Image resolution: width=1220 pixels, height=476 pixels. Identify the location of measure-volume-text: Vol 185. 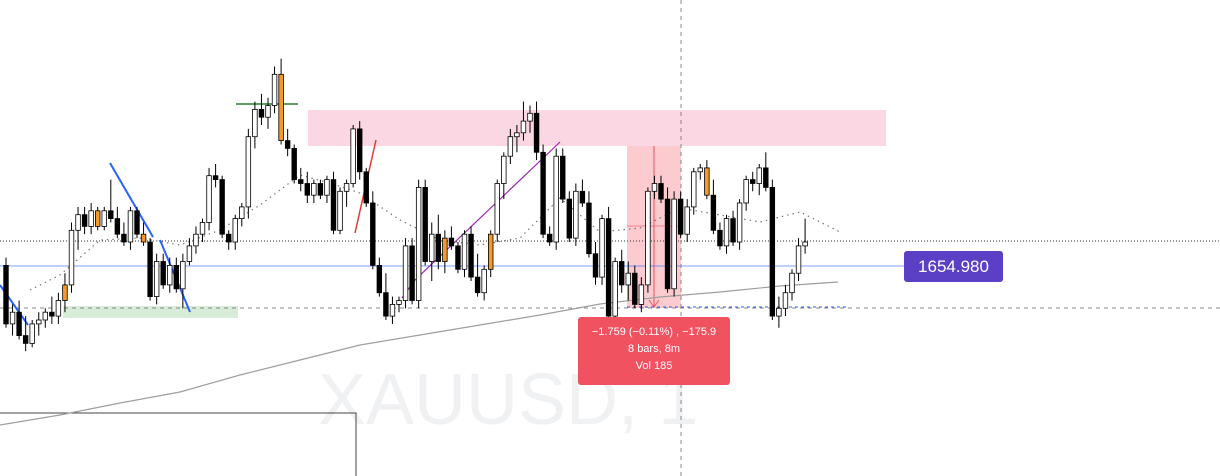
(654, 366).